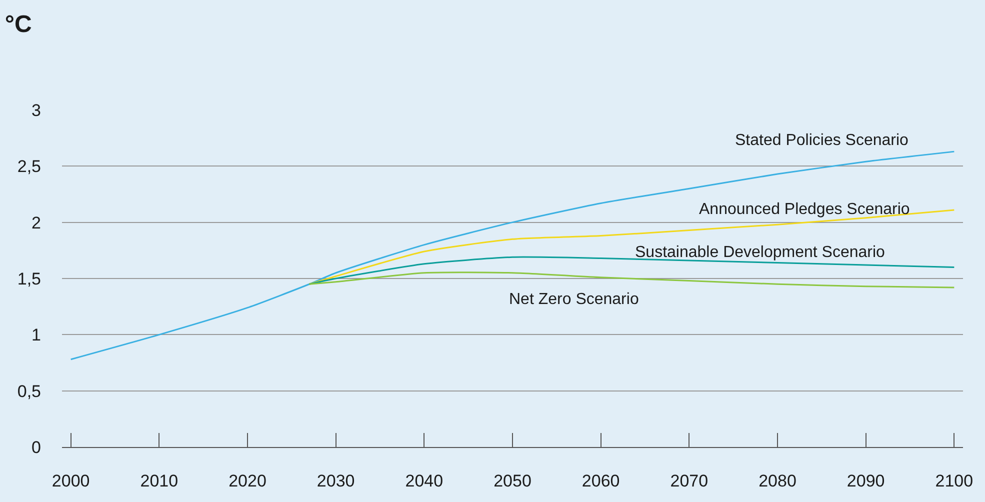 The image size is (985, 502). Describe the element at coordinates (18, 24) in the screenshot. I see `chart-title: °C` at that location.